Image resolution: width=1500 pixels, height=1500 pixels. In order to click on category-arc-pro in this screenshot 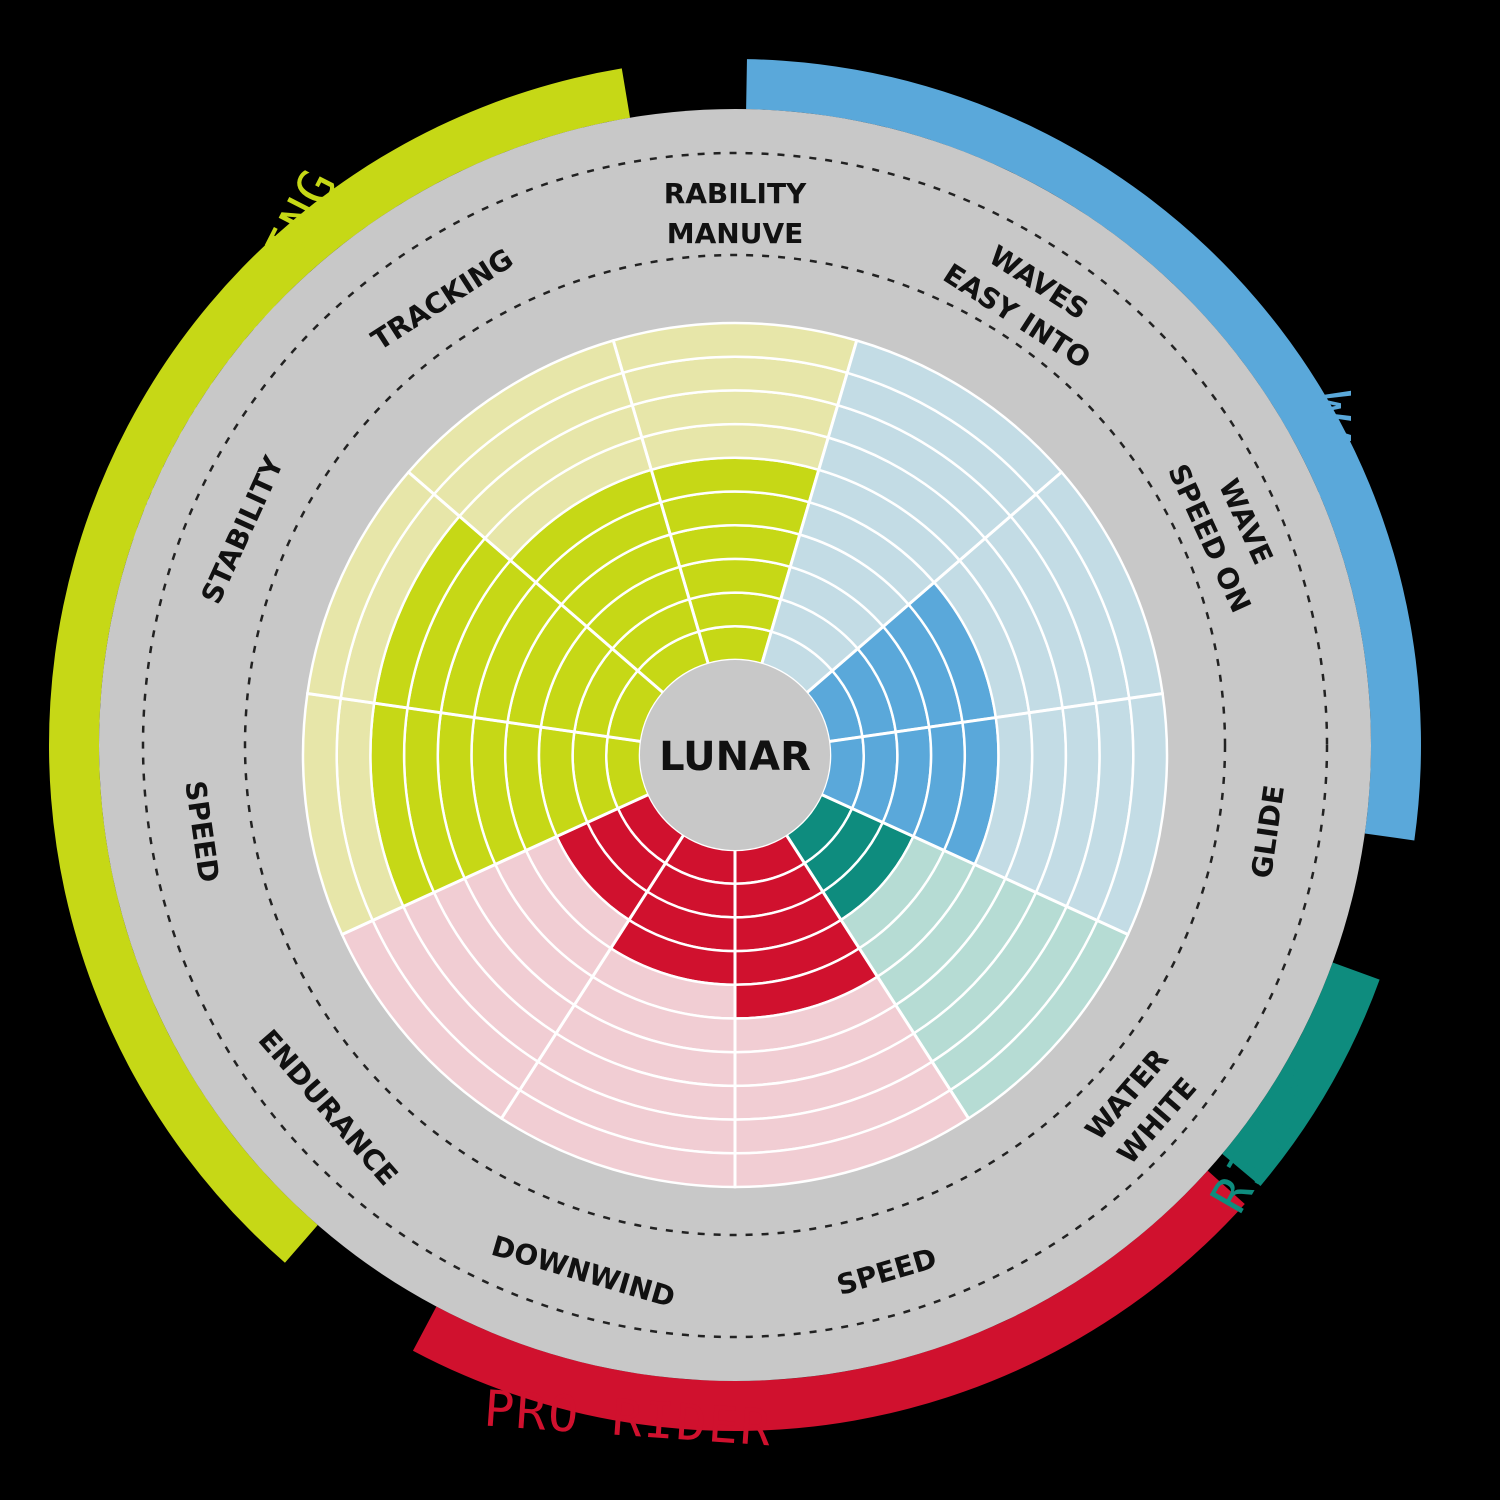, I will do `click(828, 1300)`.